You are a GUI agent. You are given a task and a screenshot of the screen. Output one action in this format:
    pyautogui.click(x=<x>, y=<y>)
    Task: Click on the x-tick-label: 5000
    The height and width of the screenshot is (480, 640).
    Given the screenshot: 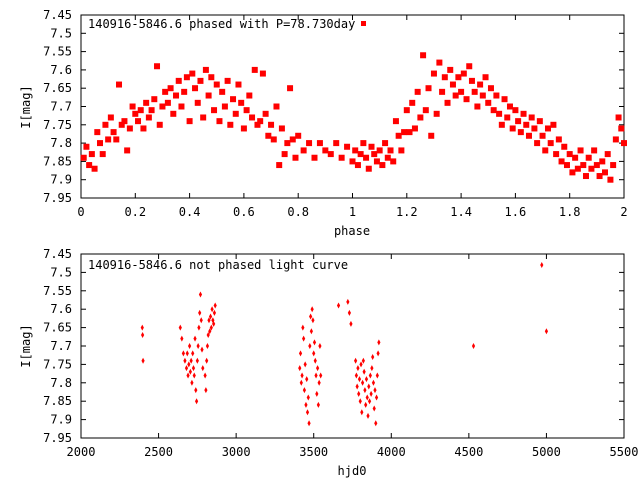 What is the action you would take?
    pyautogui.click(x=546, y=452)
    